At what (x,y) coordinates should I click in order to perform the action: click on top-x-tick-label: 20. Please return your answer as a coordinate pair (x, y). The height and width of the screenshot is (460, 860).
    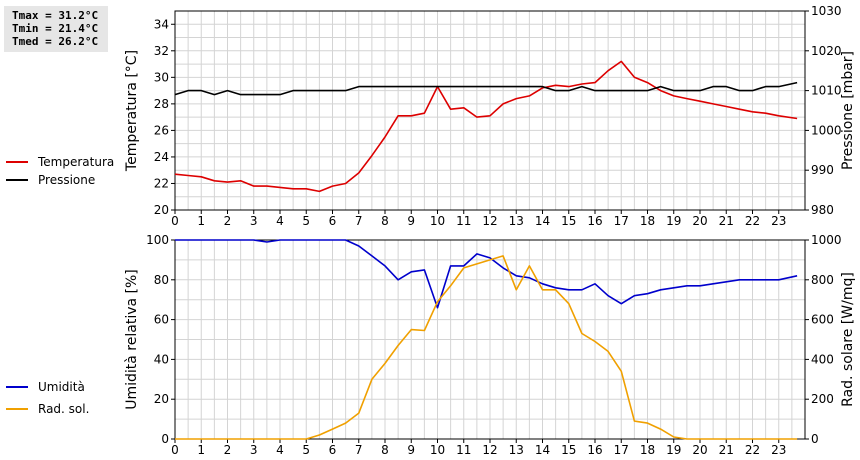
    Looking at the image, I should click on (699, 221).